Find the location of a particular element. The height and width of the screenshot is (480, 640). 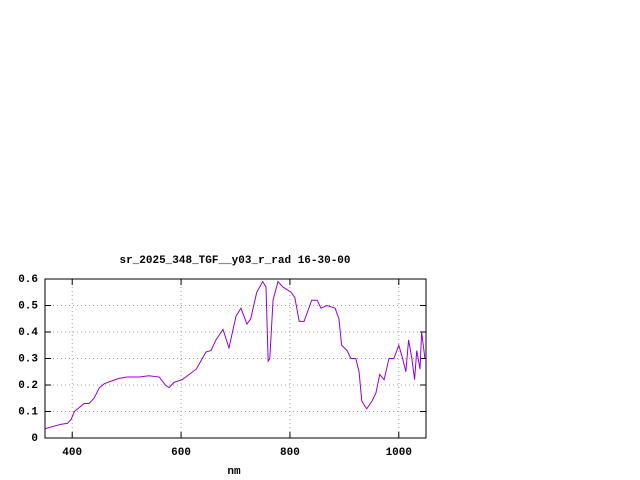

x-axis-label: nm is located at coordinates (234, 472).